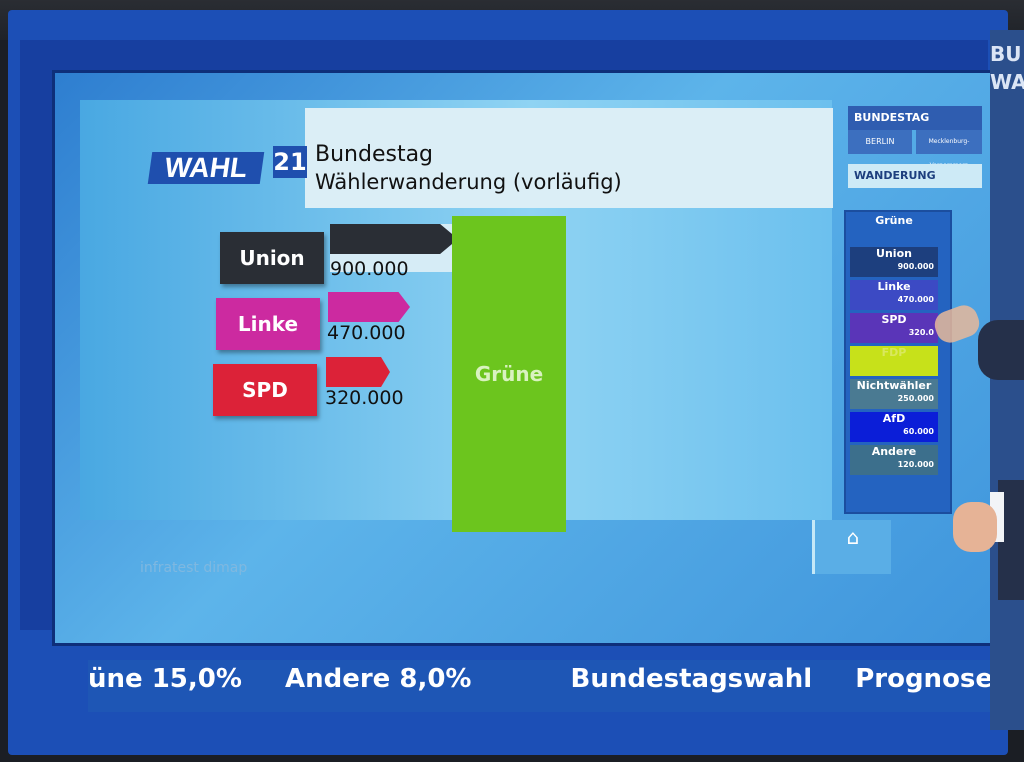 The height and width of the screenshot is (762, 1024). I want to click on tab-wanderung: WANDERUNG, so click(915, 176).